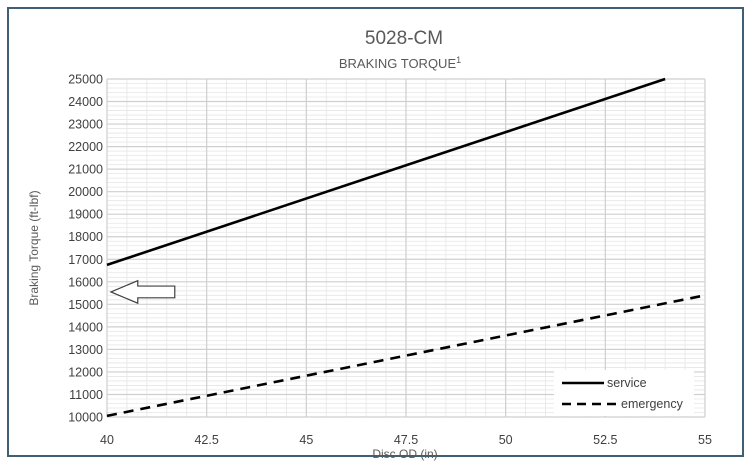  Describe the element at coordinates (85, 102) in the screenshot. I see `y-tick-label: 24000` at that location.